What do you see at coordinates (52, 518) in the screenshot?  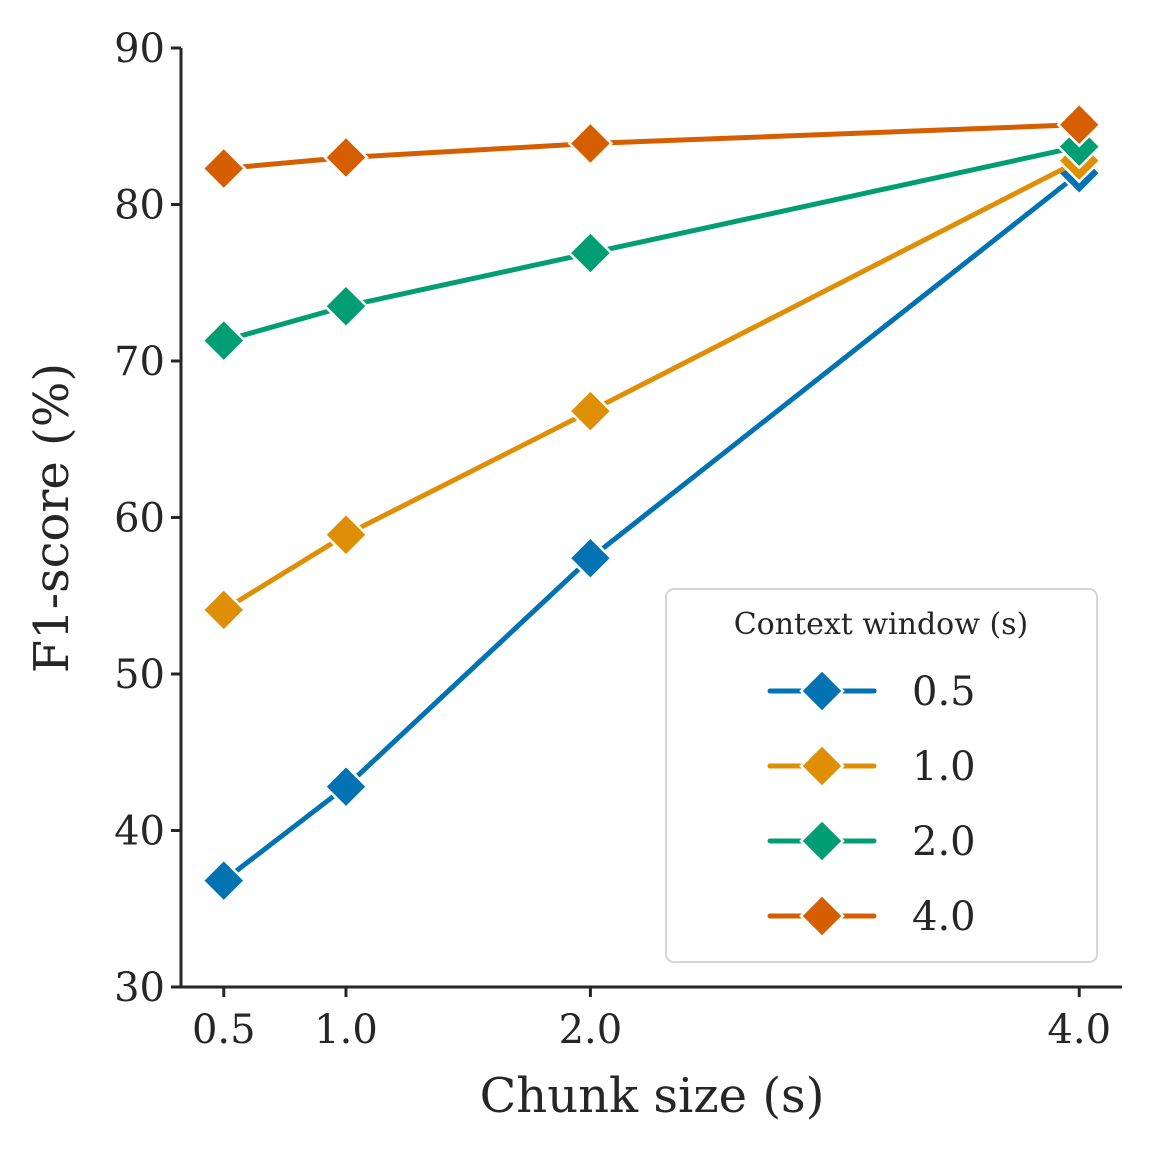 I see `y-axis-label: F1-score (%)` at bounding box center [52, 518].